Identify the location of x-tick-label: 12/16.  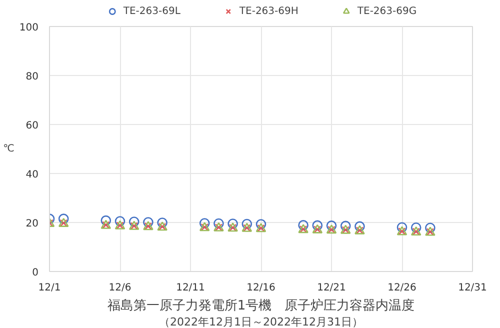
(261, 288).